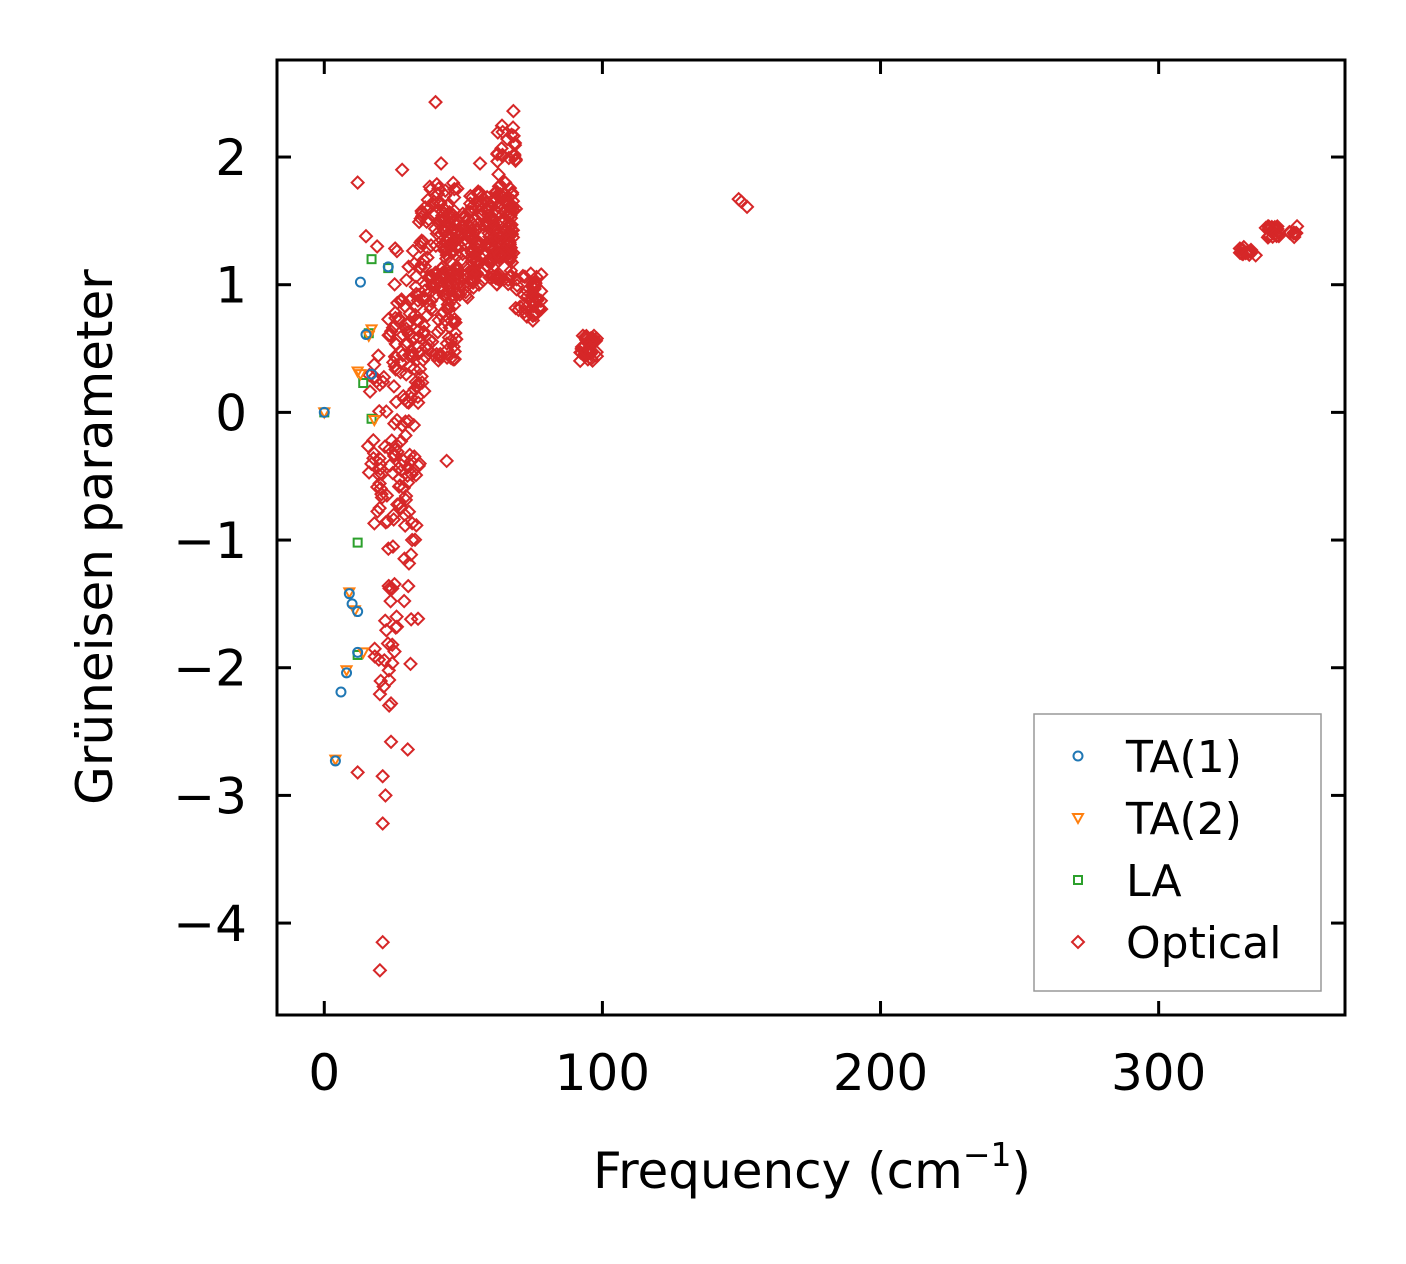  What do you see at coordinates (1078, 819) in the screenshot?
I see `legend-marker-ta-2-` at bounding box center [1078, 819].